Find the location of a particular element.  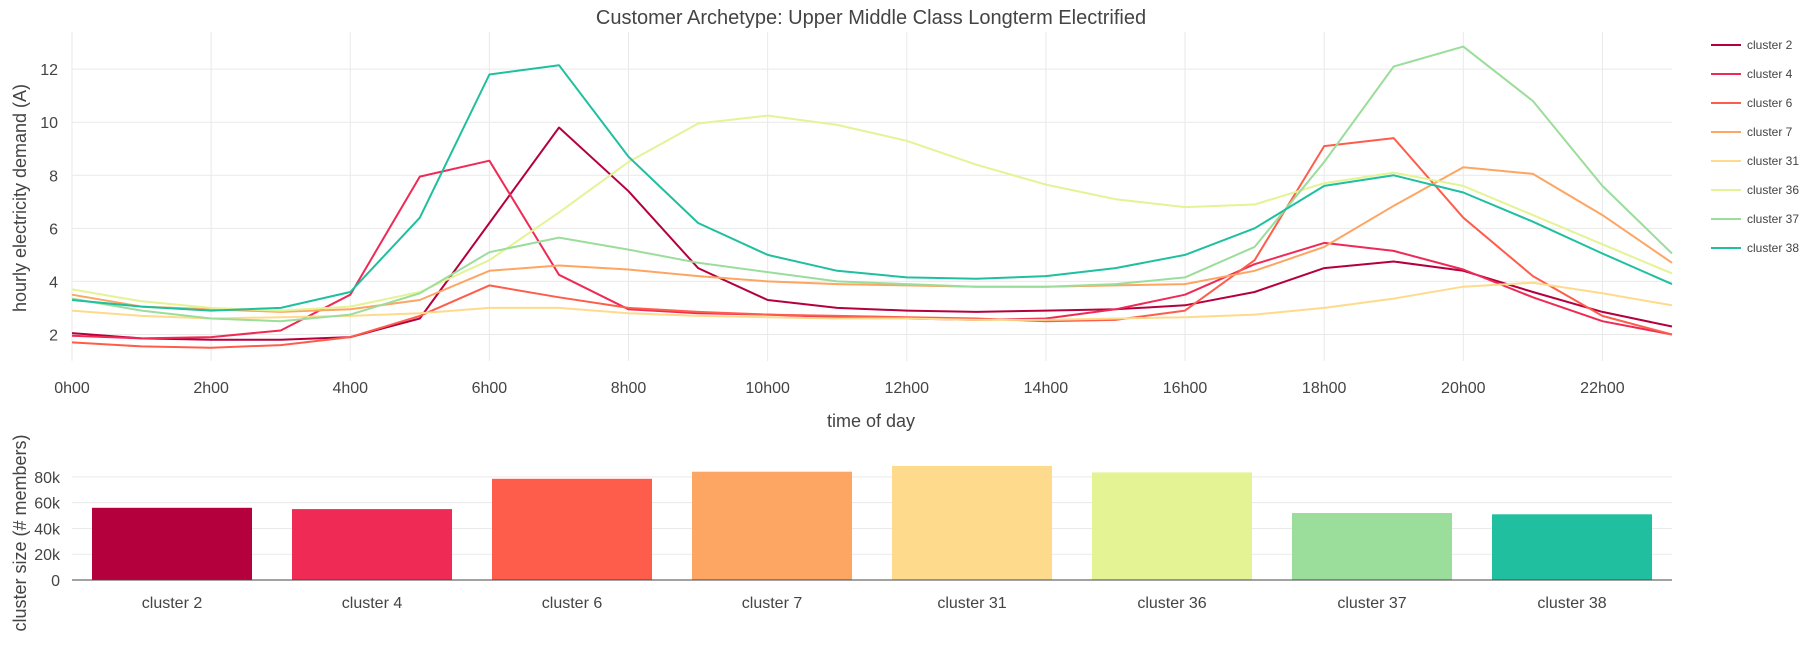

bar-x-tick-label: cluster 36 is located at coordinates (1171, 603).